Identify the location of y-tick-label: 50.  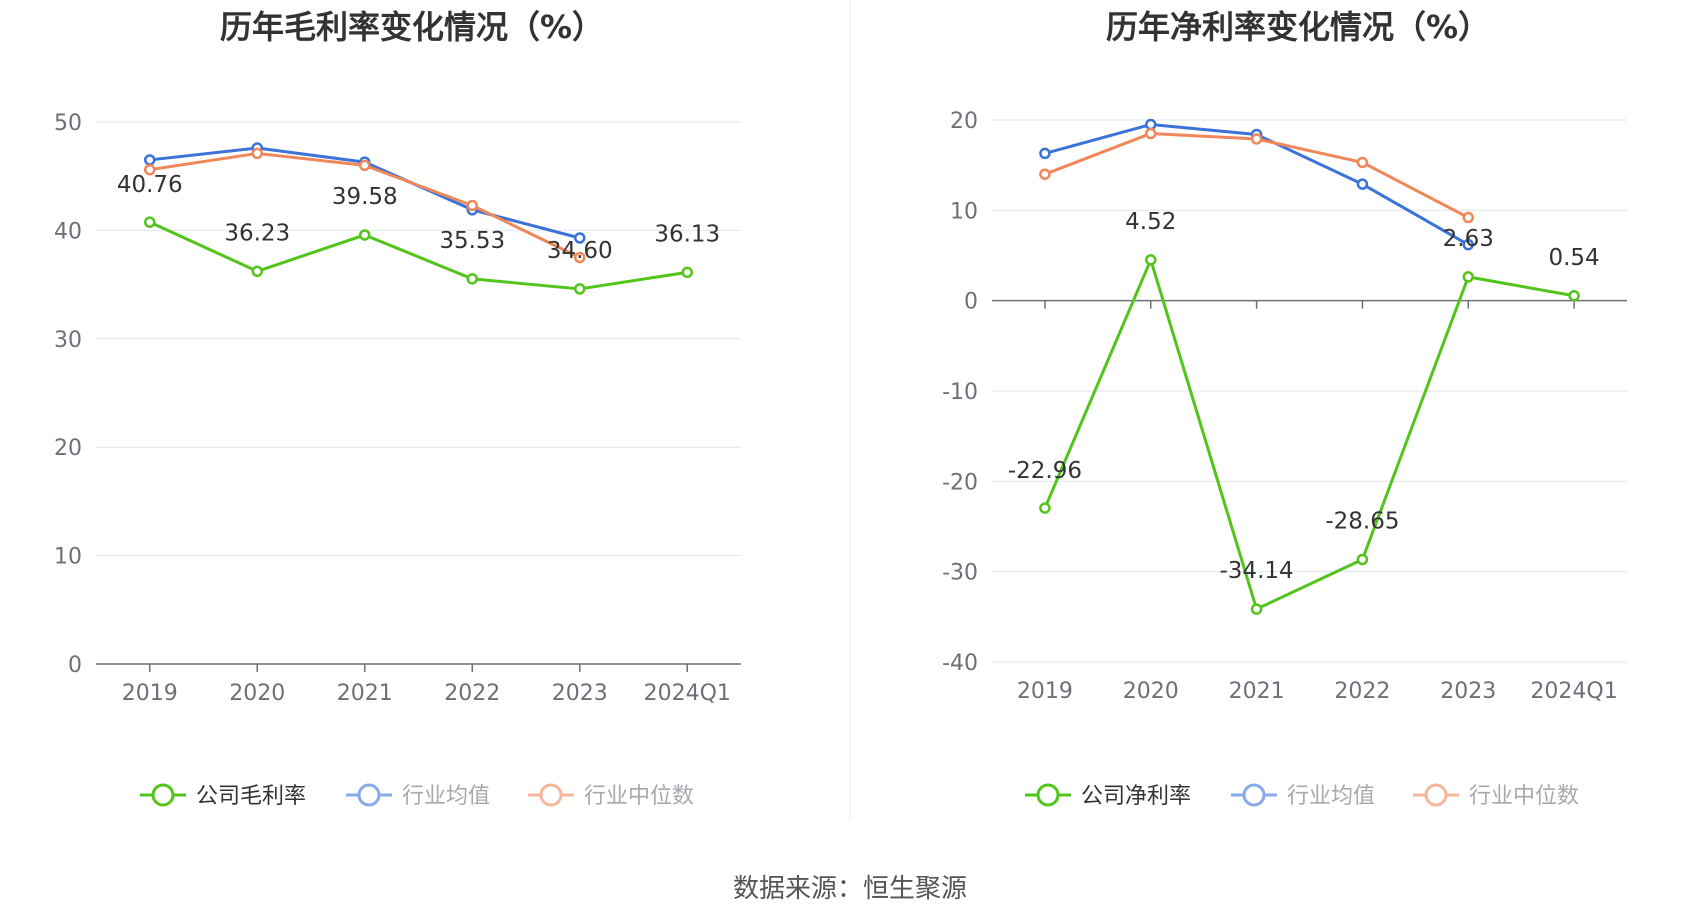
(68, 123).